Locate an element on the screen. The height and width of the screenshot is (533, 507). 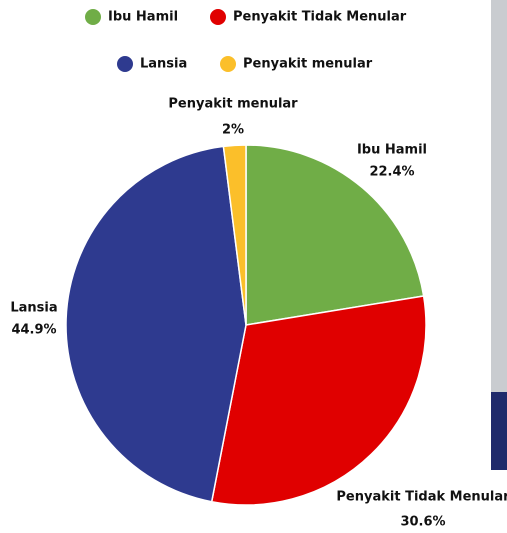
slice-label: Penyakit Tidak Menular is located at coordinates (421, 497).